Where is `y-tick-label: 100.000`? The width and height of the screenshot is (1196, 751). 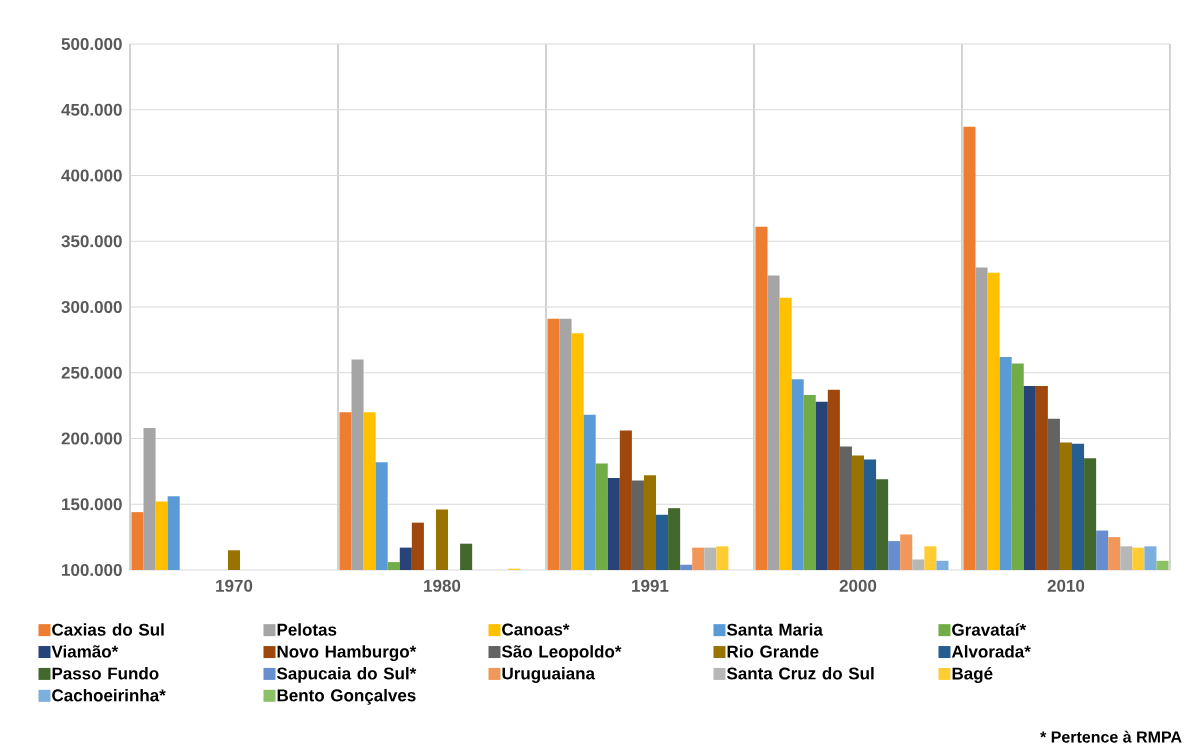 y-tick-label: 100.000 is located at coordinates (92, 570).